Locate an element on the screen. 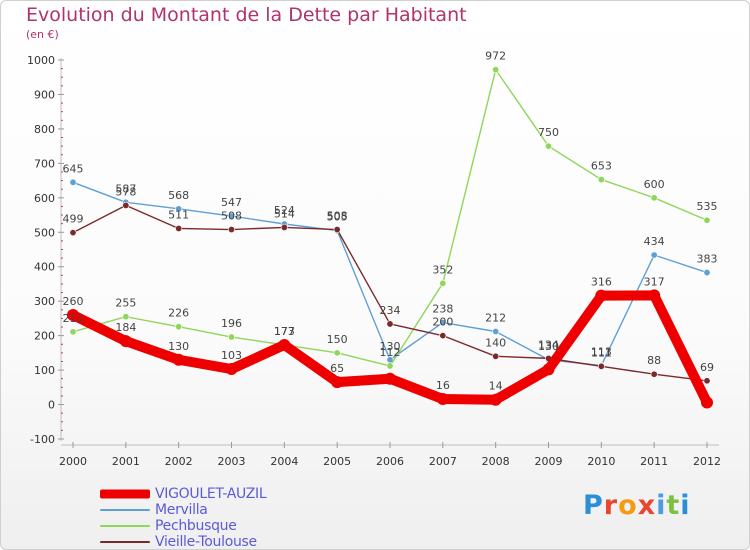 This screenshot has width=750, height=550. data-label: 653 is located at coordinates (601, 166).